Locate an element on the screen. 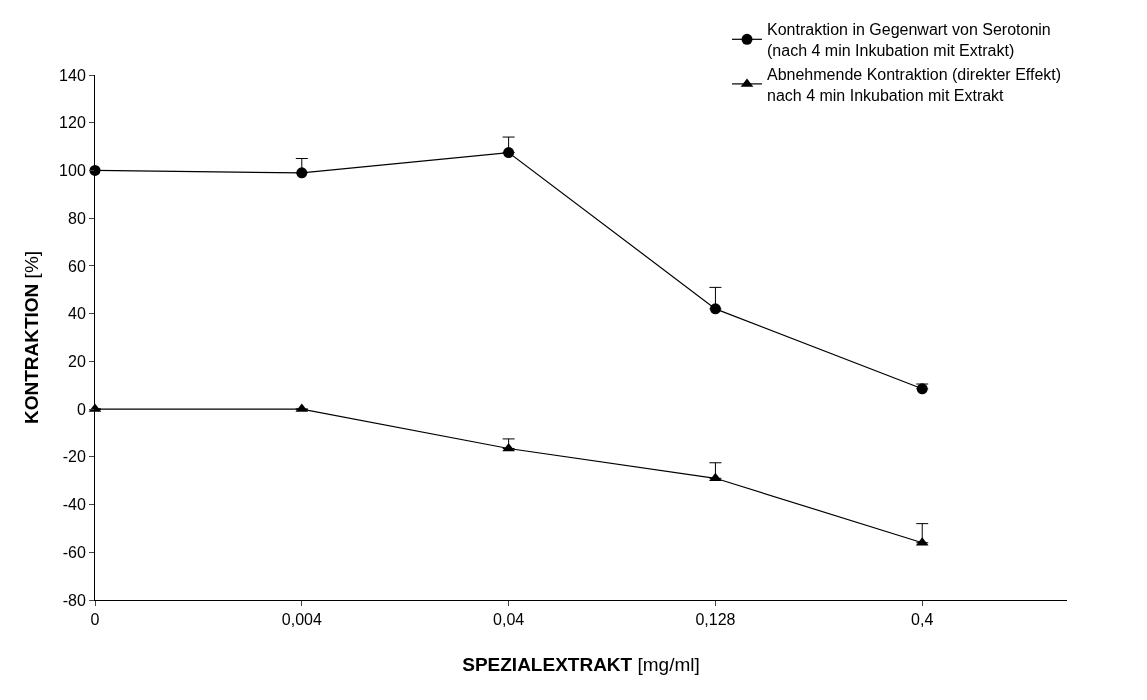  y-tick-label: -60 is located at coordinates (74, 552).